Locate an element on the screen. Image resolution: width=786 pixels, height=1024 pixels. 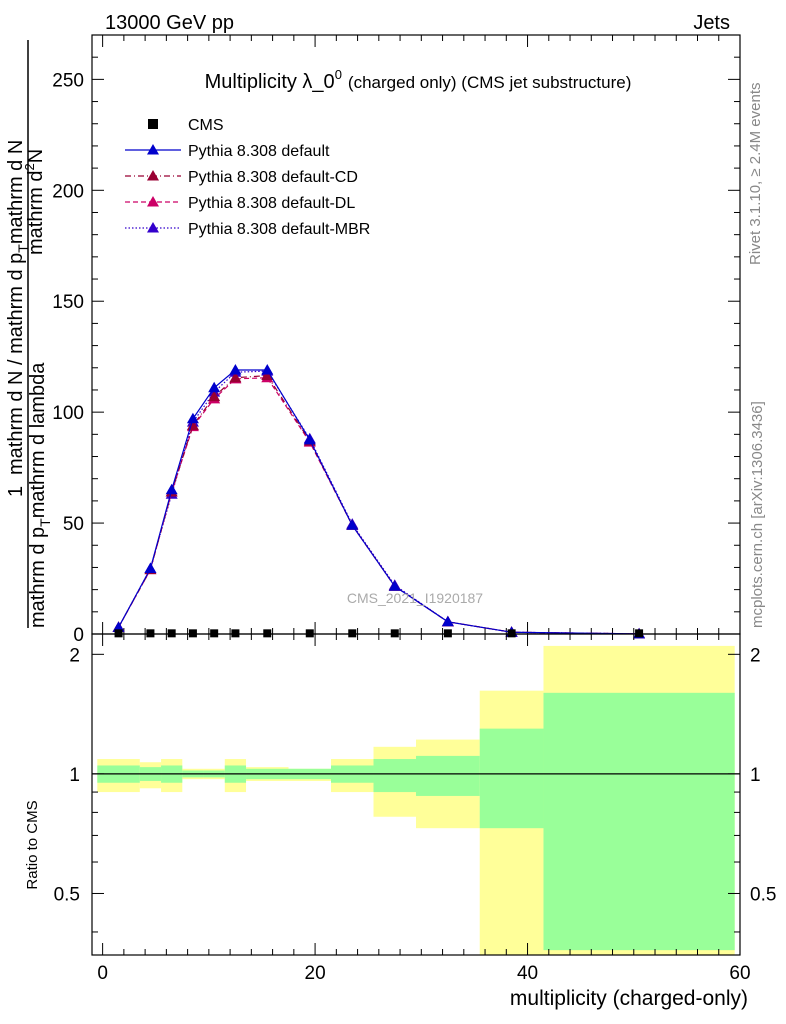
ratio-ytick-label-right: 2 is located at coordinates (755, 655).